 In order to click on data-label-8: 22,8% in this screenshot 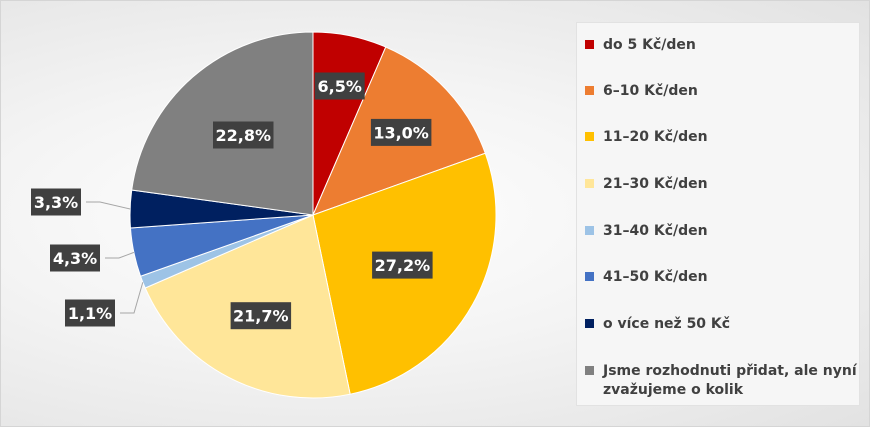, I will do `click(244, 135)`.